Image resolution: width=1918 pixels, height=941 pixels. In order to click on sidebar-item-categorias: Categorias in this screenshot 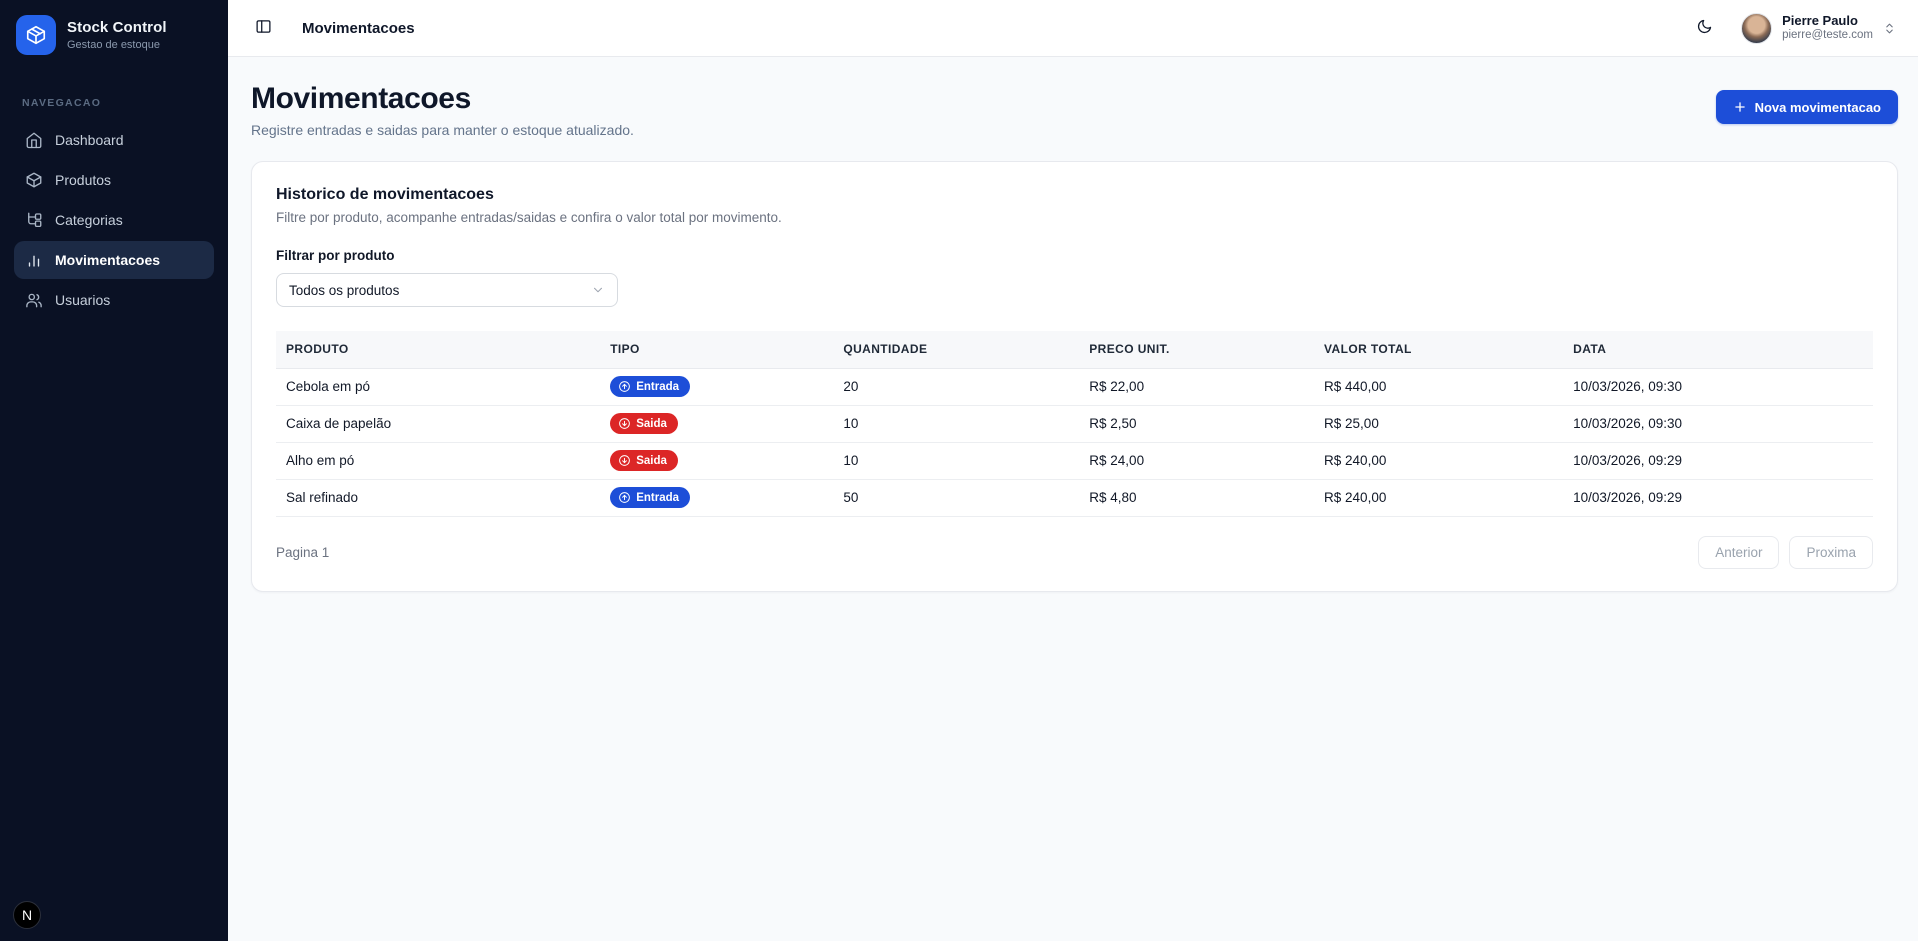, I will do `click(114, 220)`.